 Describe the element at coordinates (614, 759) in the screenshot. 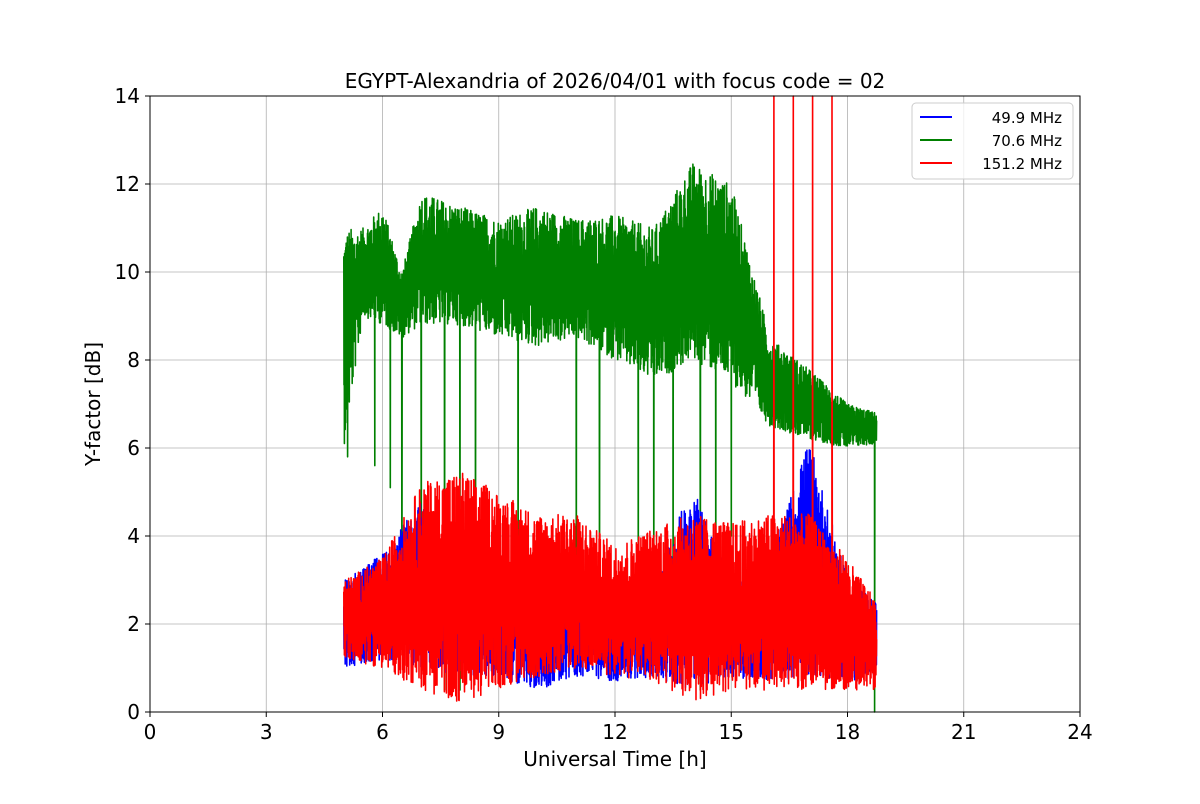

I see `x-axis-title: Universal Time [h]` at that location.